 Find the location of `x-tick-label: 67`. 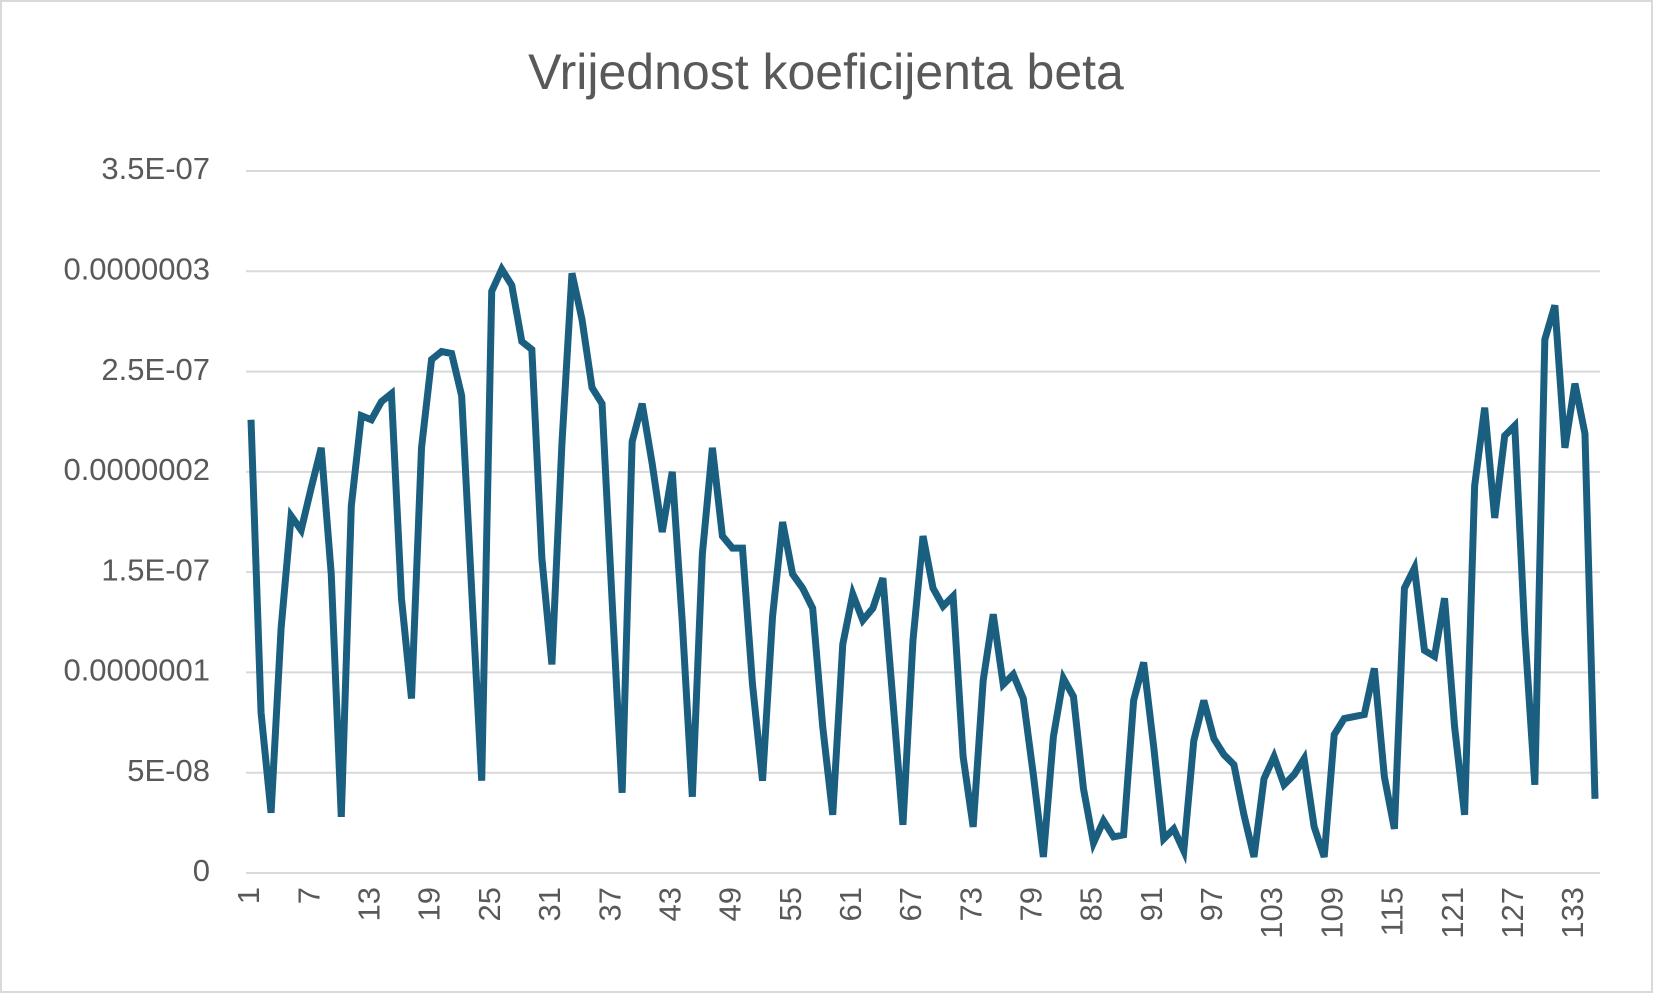

x-tick-label: 67 is located at coordinates (910, 904).